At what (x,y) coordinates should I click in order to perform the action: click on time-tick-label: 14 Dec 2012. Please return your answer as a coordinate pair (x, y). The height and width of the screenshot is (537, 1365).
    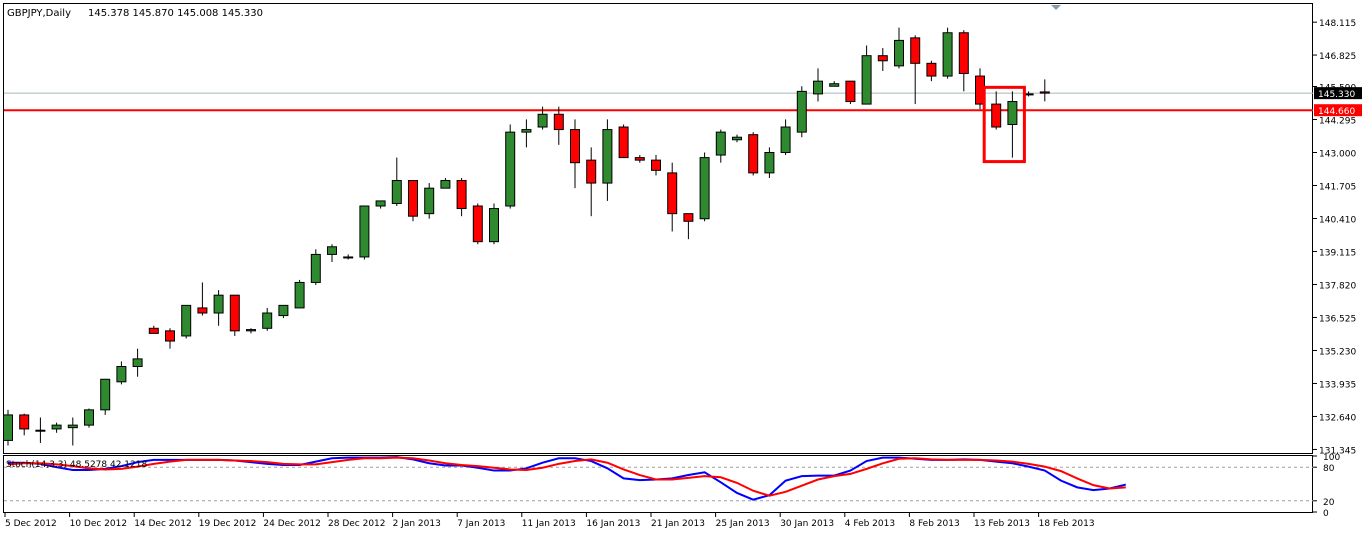
    Looking at the image, I should click on (163, 524).